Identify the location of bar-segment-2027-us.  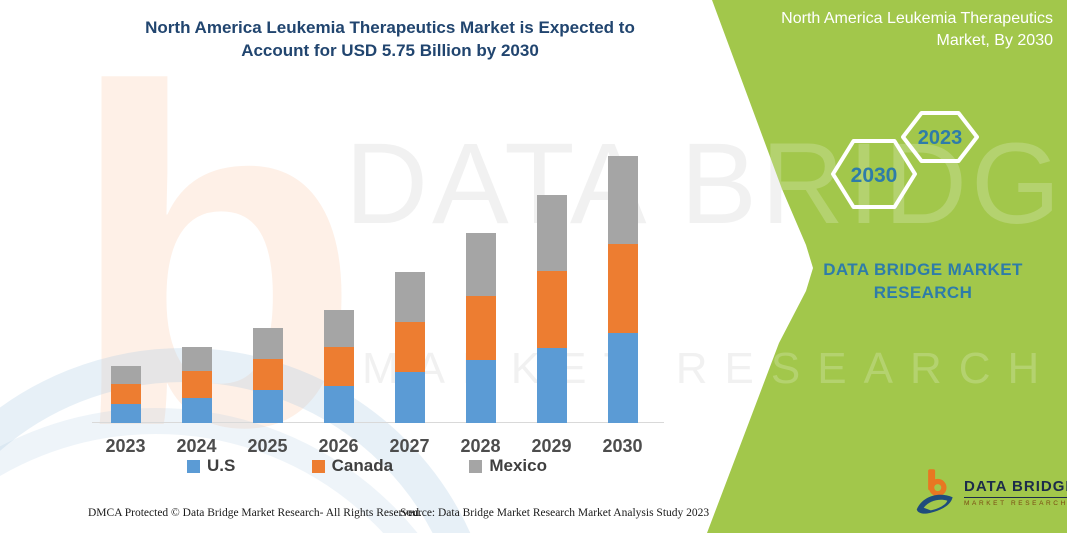
(409, 397).